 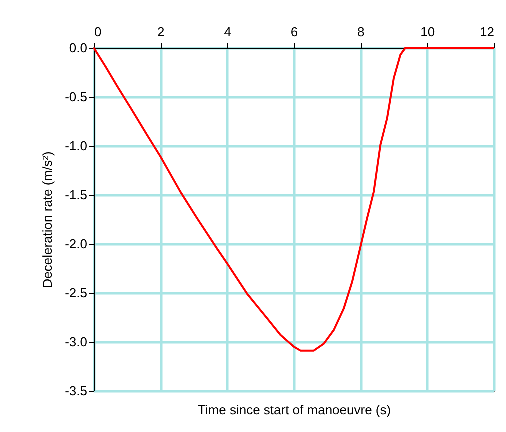 I want to click on x-tick-label: 0, so click(x=98, y=32).